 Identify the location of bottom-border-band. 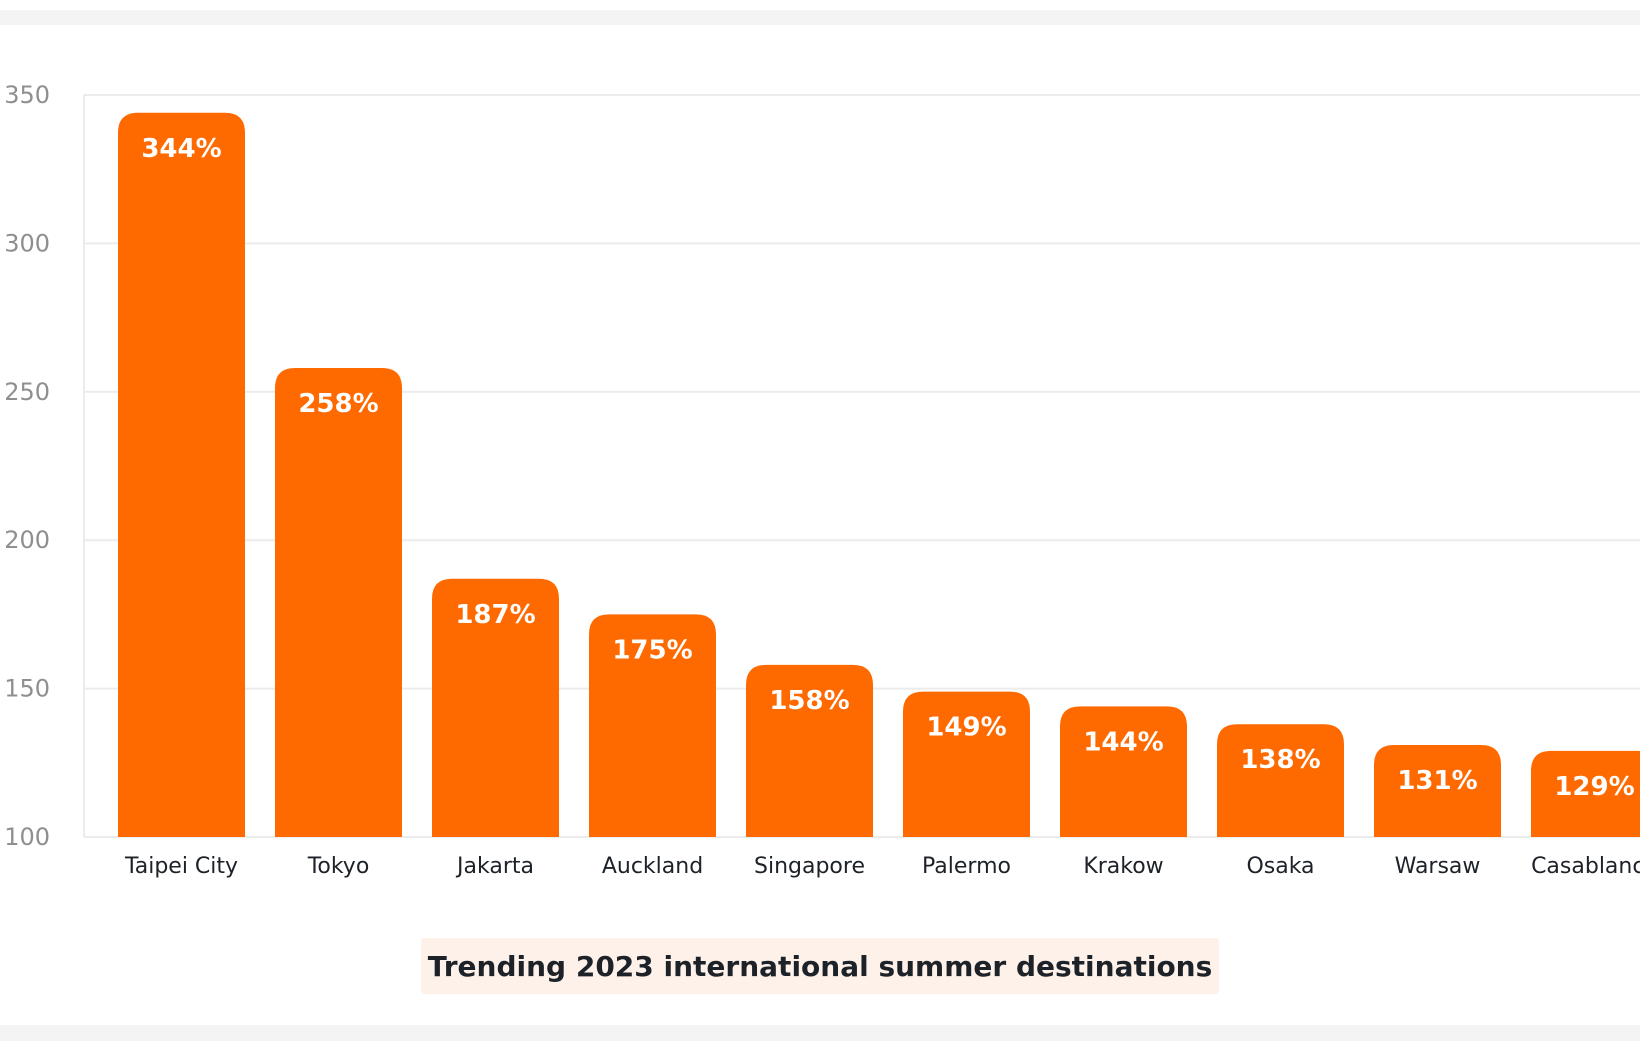
(820, 1033).